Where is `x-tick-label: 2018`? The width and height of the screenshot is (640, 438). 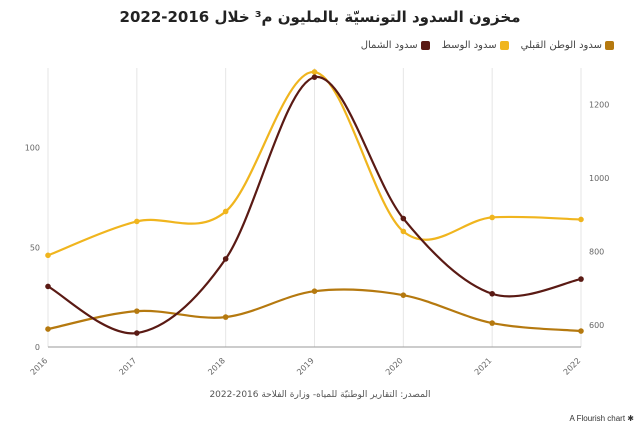 x-tick-label: 2018 is located at coordinates (216, 366).